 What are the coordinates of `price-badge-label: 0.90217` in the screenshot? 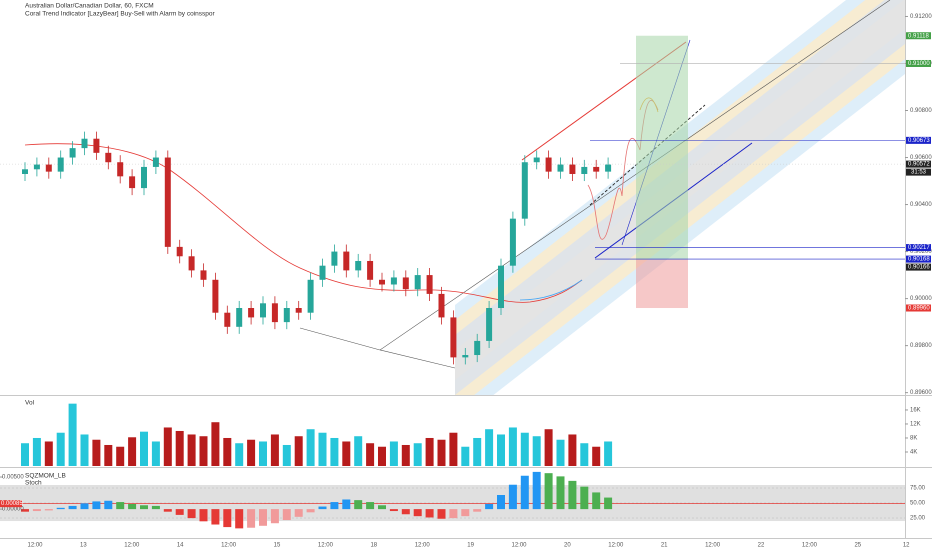 It's located at (919, 248).